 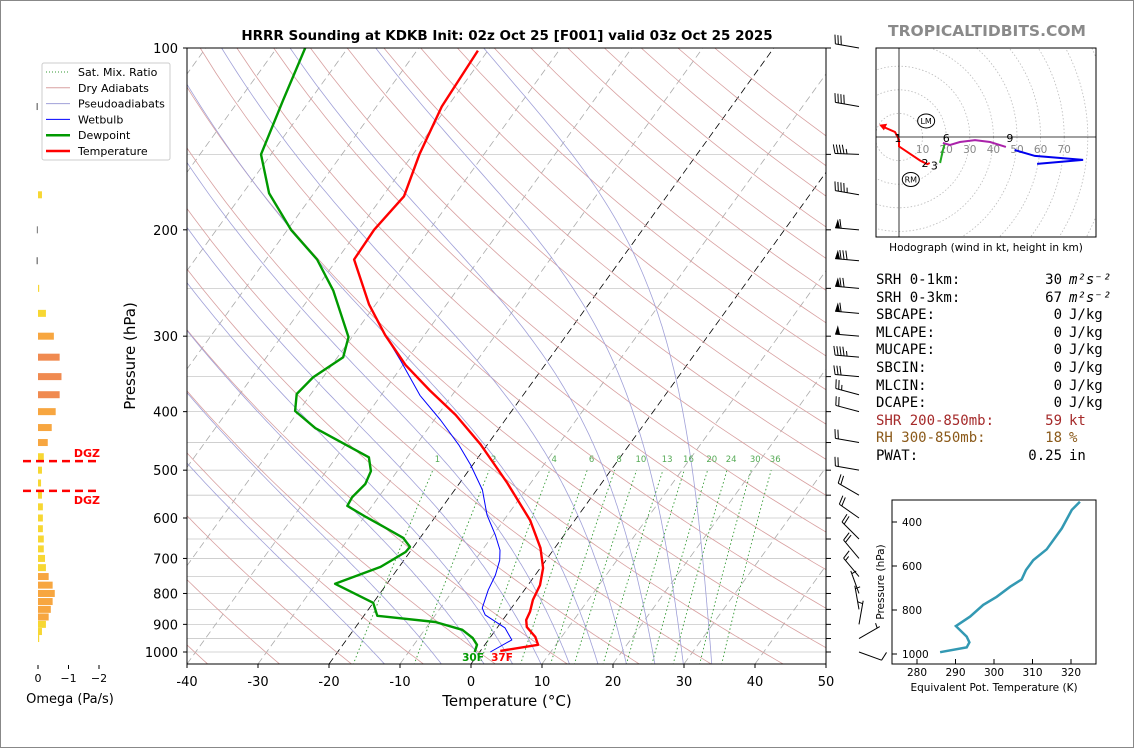 I want to click on stat-unit: m²s⁻², so click(x=1090, y=280).